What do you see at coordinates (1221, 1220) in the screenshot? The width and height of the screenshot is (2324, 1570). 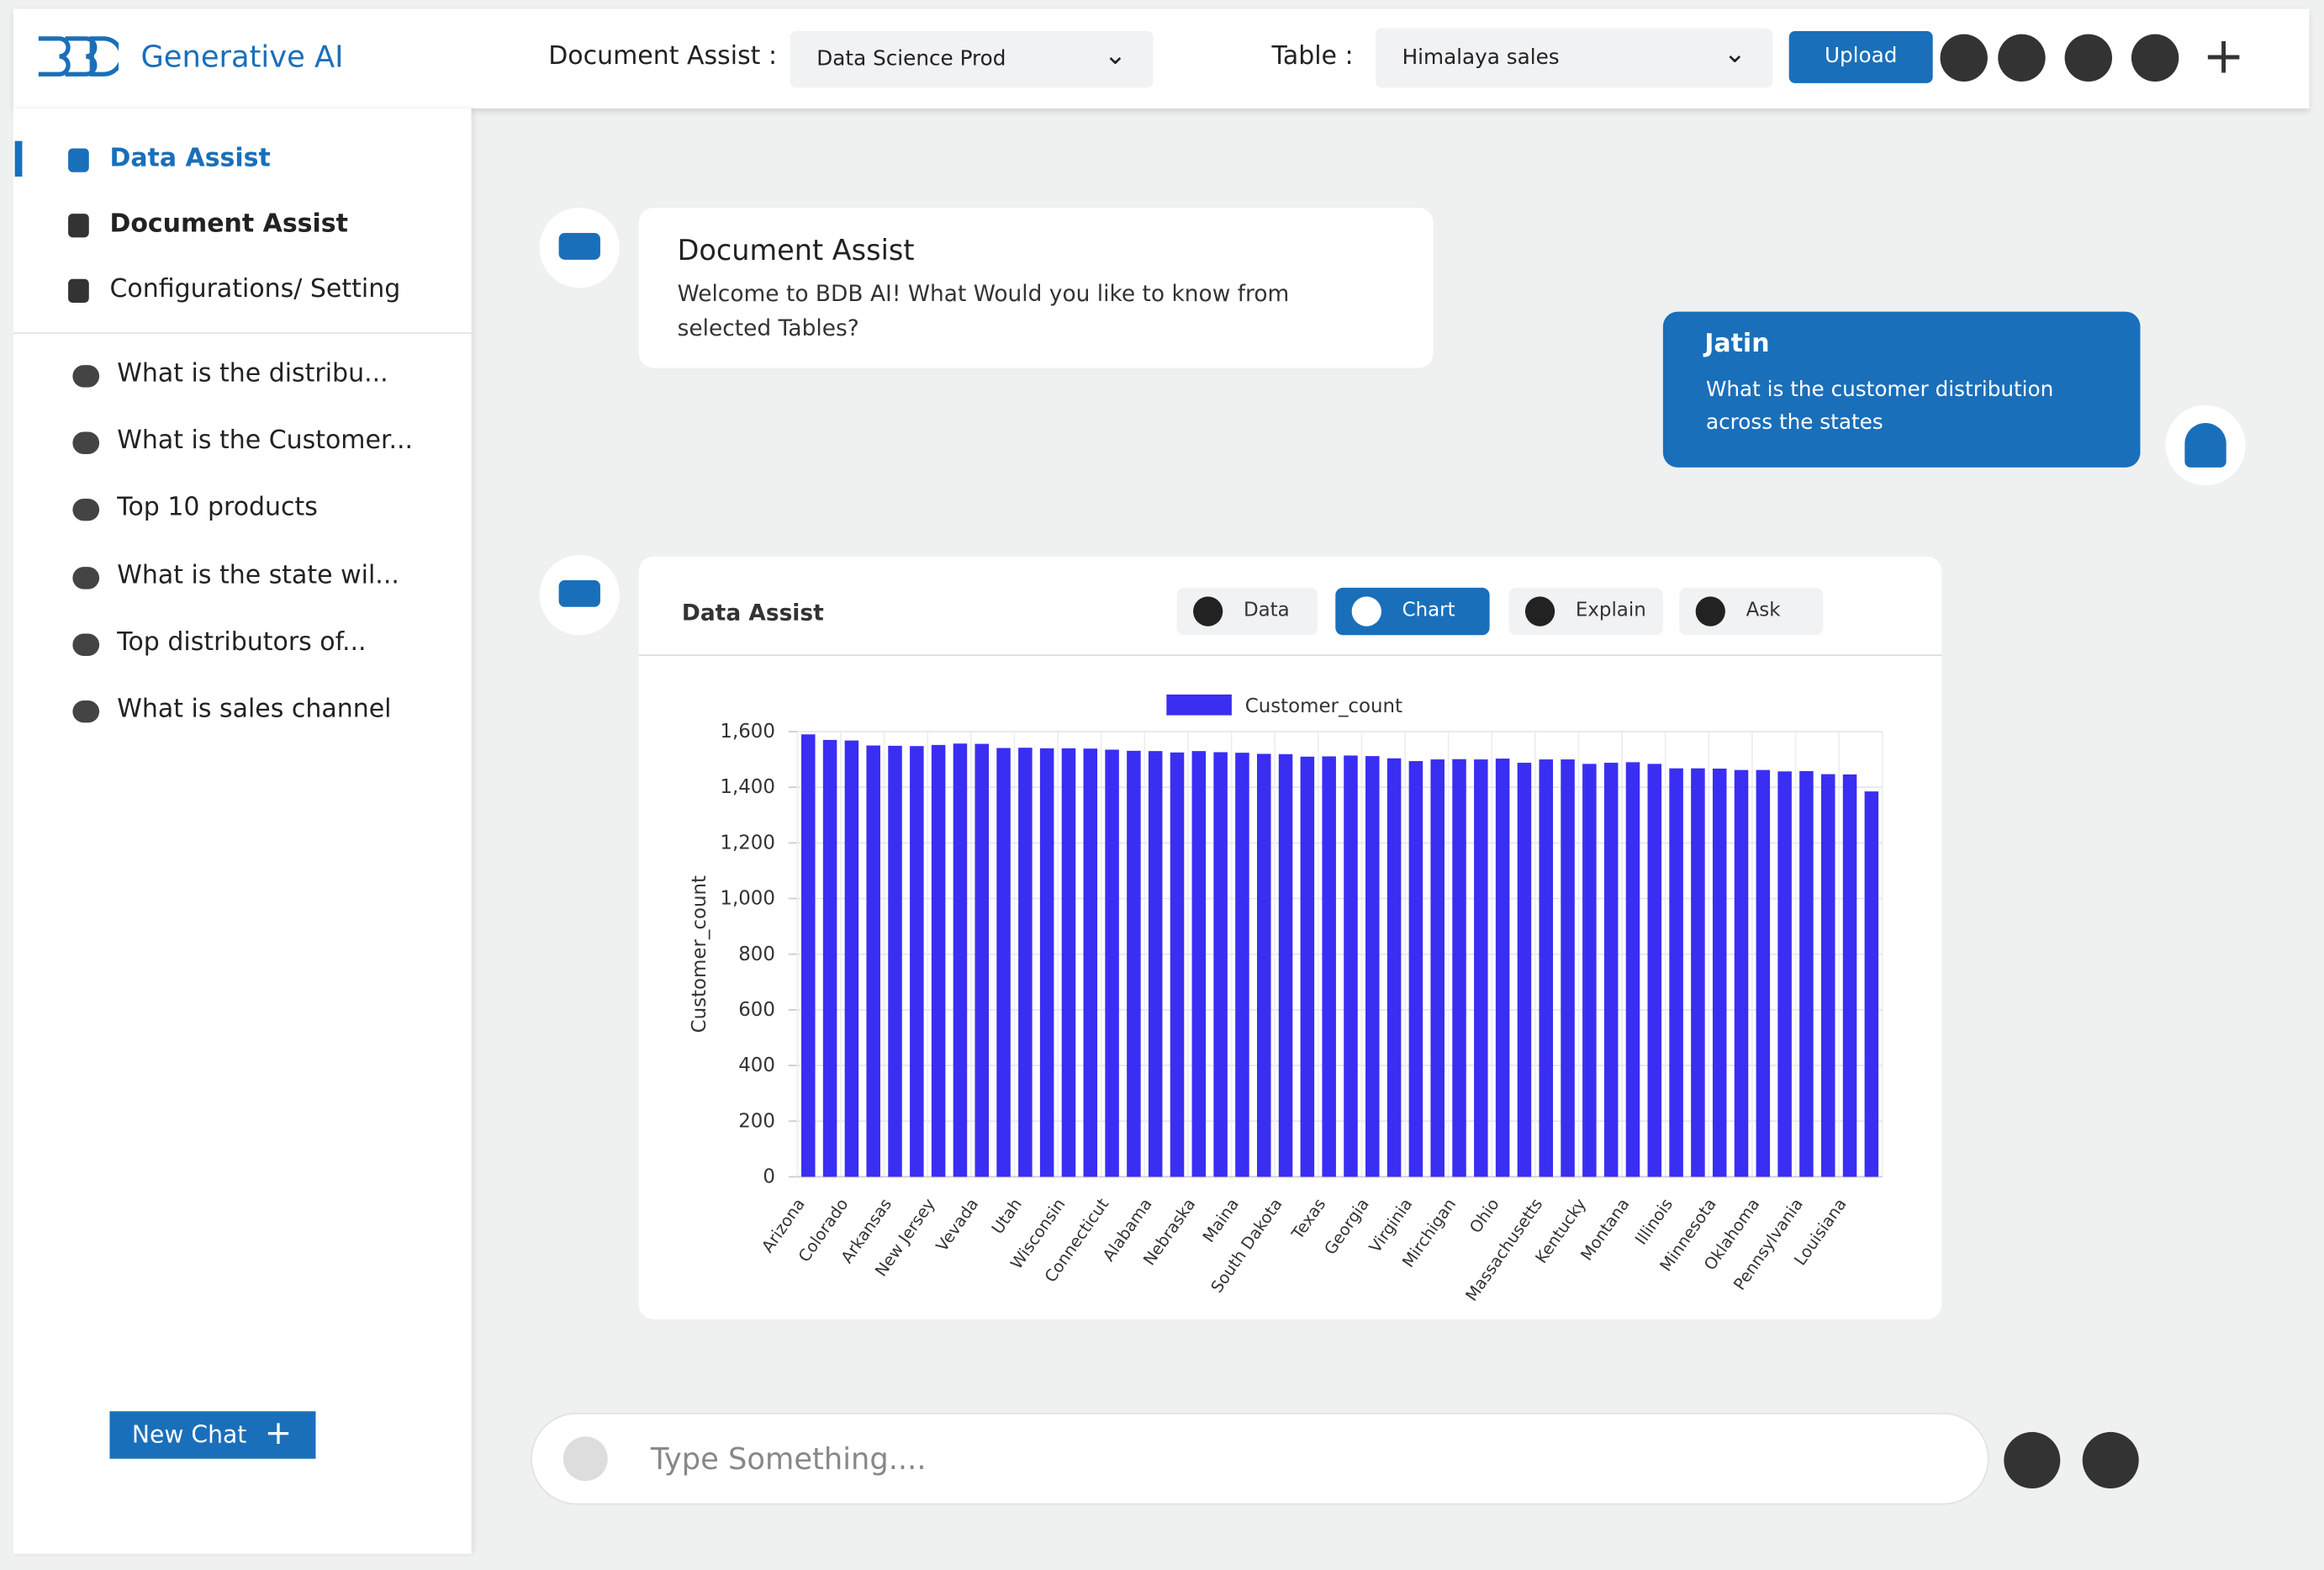 I see `x-tick-label: Maina` at bounding box center [1221, 1220].